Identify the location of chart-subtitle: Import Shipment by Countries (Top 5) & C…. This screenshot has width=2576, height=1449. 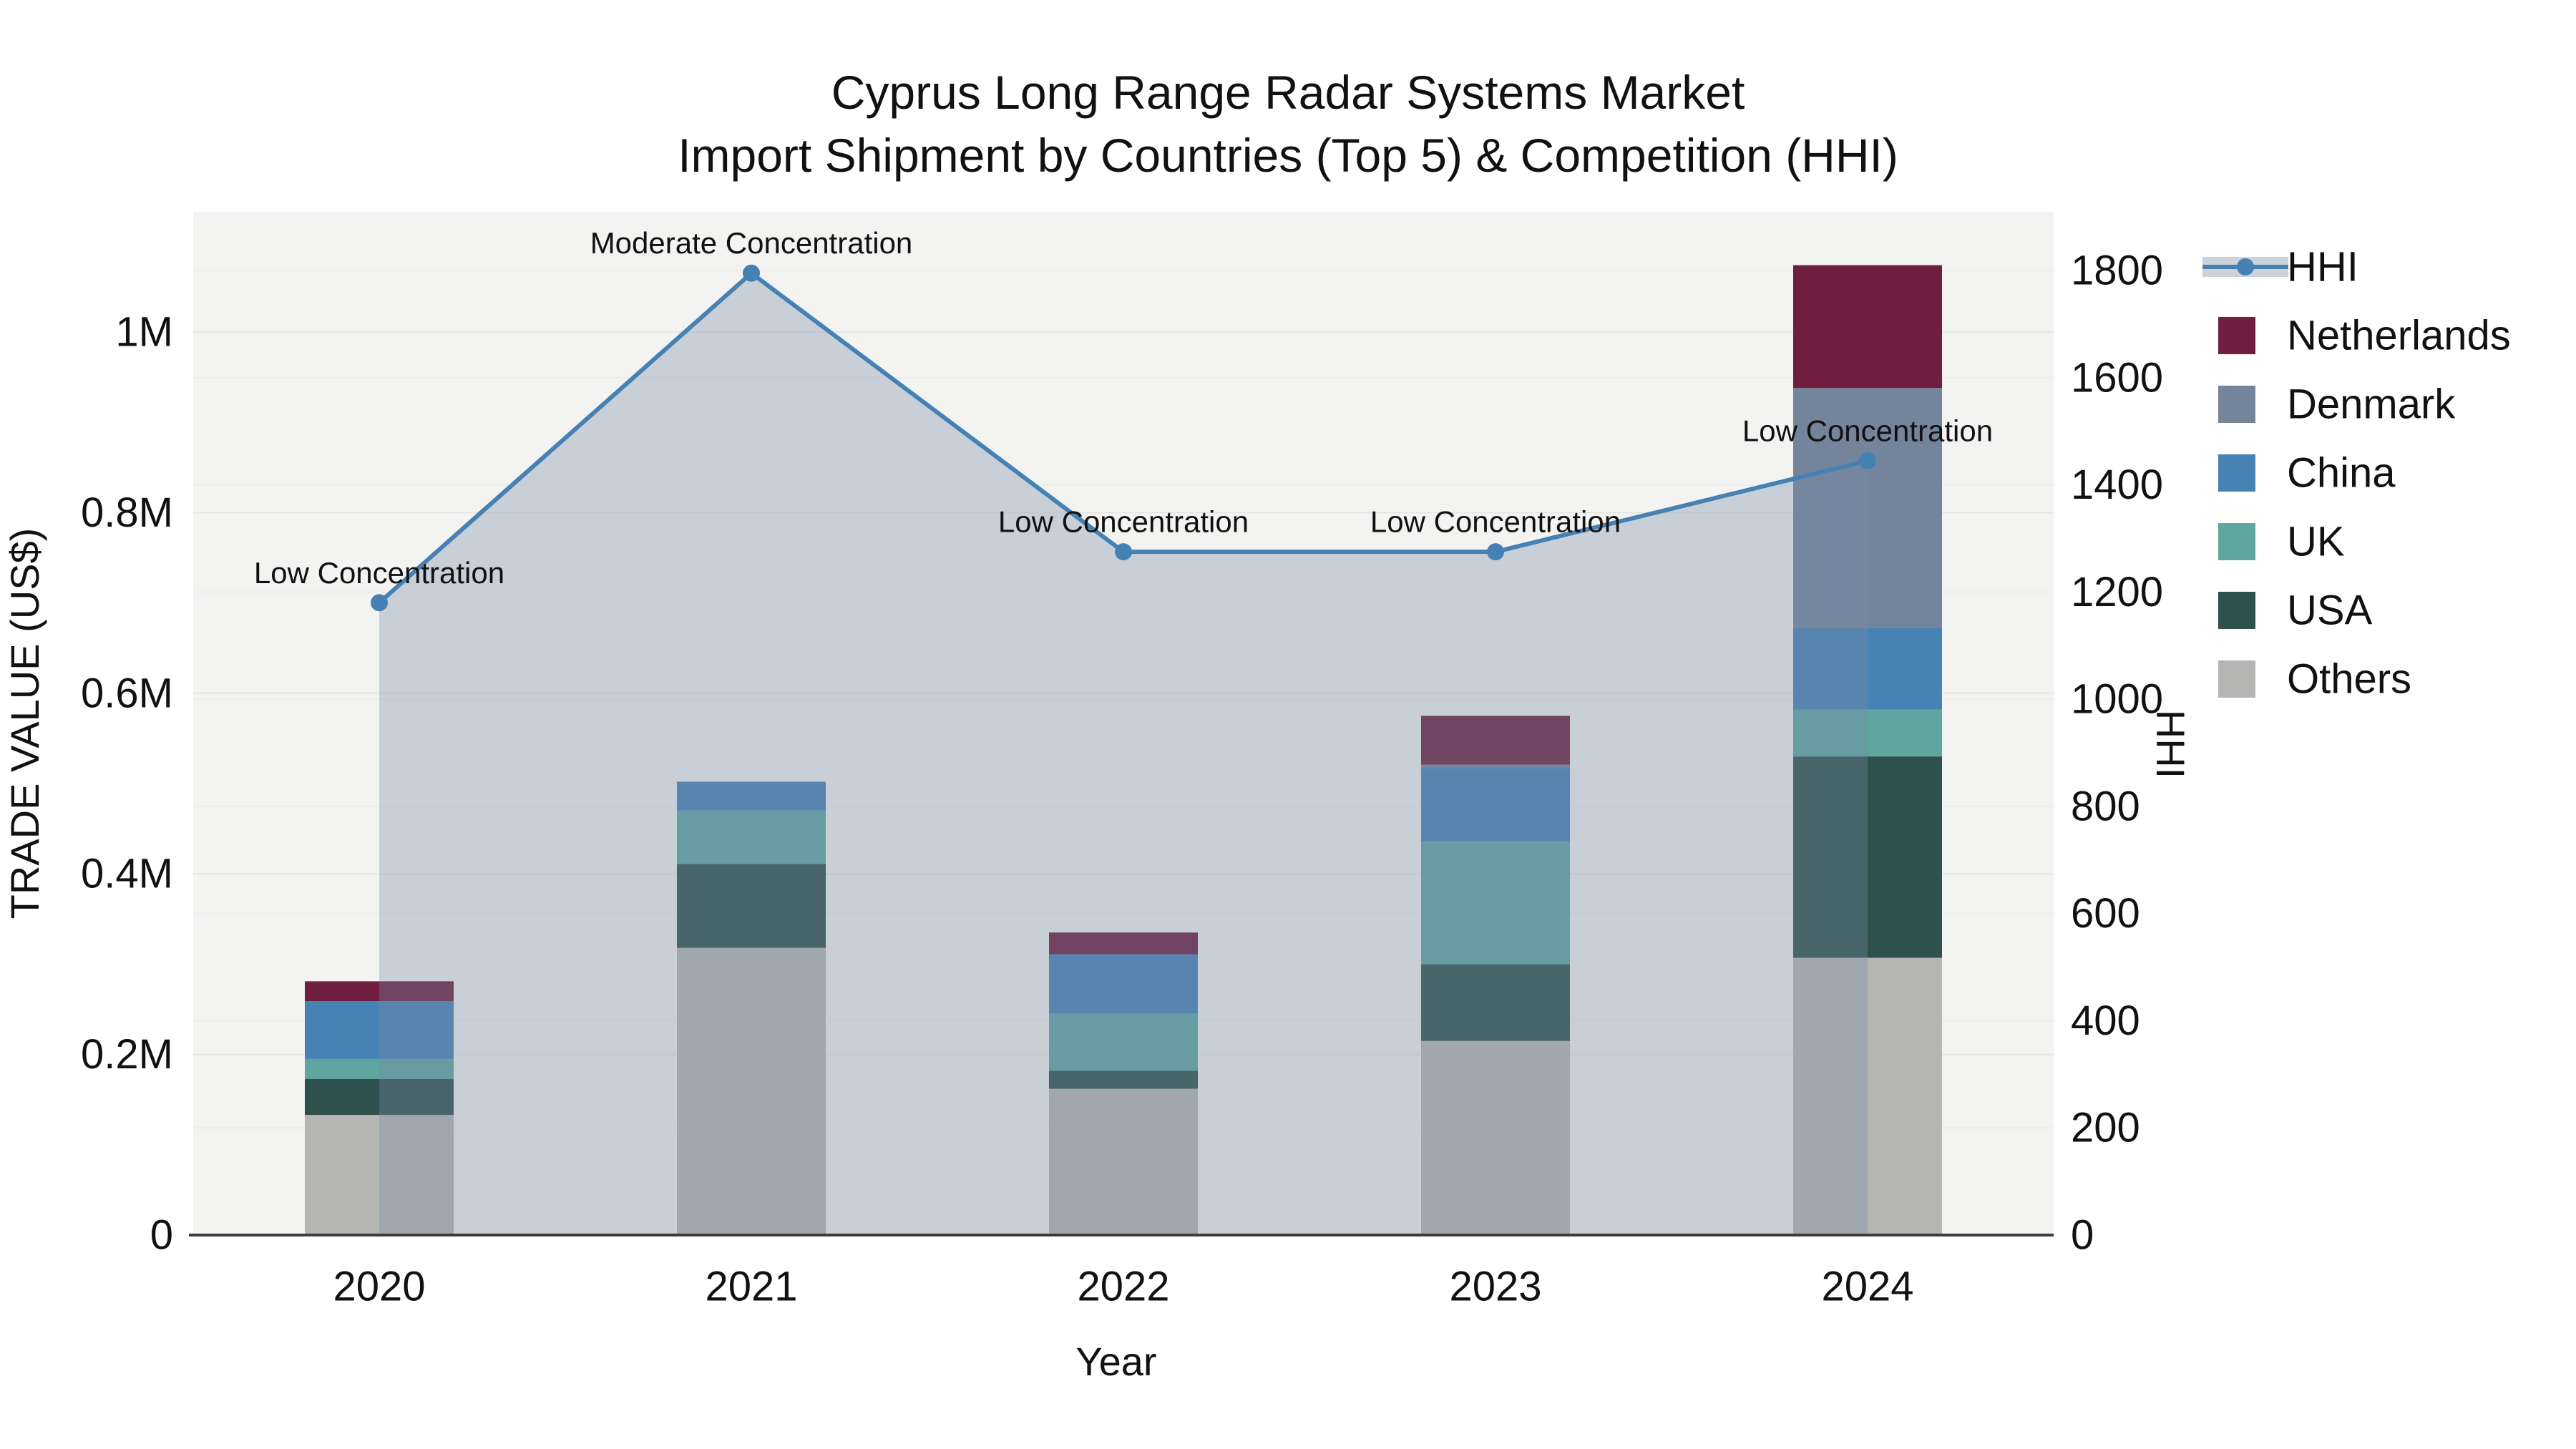
(1288, 155).